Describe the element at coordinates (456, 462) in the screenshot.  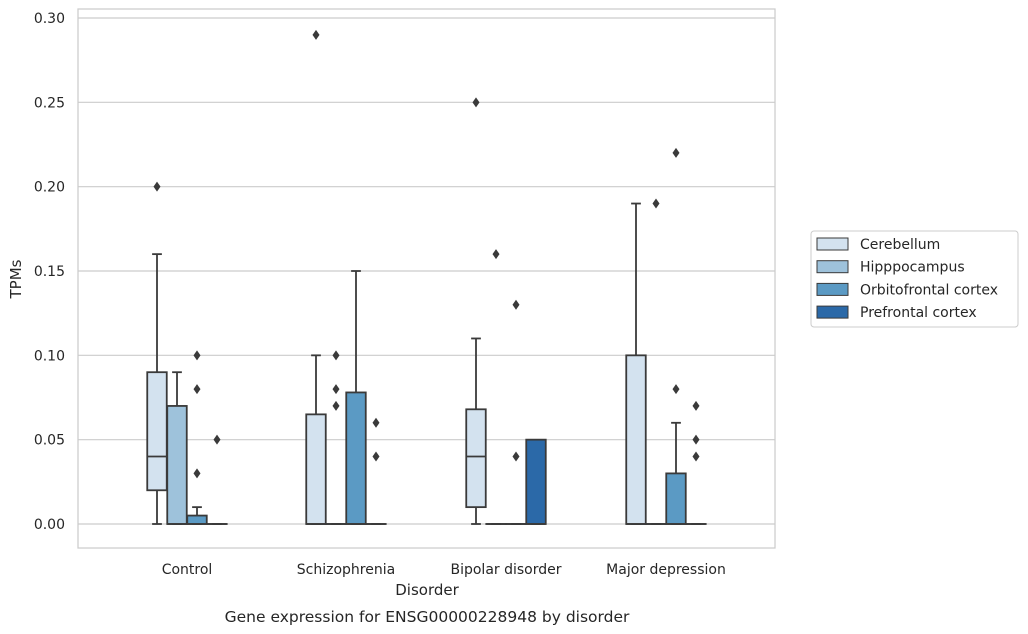
I see `series-prefrontal-cortex` at that location.